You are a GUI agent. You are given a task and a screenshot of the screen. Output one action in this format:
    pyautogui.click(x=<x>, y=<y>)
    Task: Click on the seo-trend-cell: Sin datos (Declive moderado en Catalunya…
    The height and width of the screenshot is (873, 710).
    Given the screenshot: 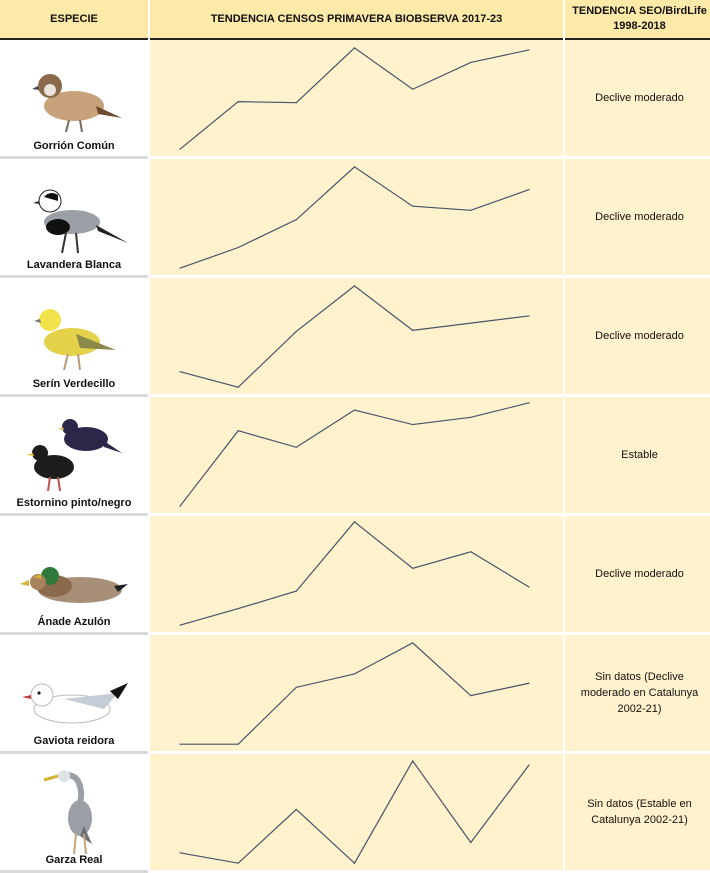 What is the action you would take?
    pyautogui.click(x=637, y=694)
    